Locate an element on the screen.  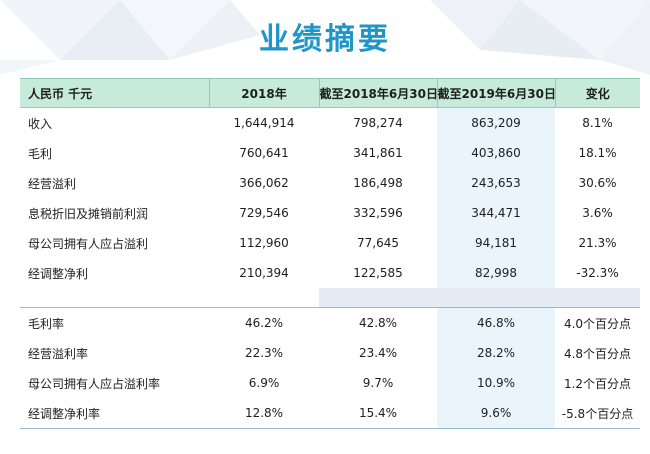
section-divider is located at coordinates (330, 298).